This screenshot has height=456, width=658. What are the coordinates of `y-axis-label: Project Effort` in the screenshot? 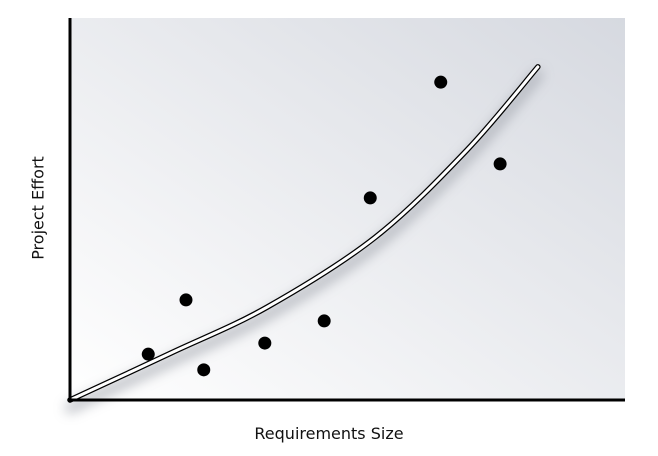 It's located at (38, 208).